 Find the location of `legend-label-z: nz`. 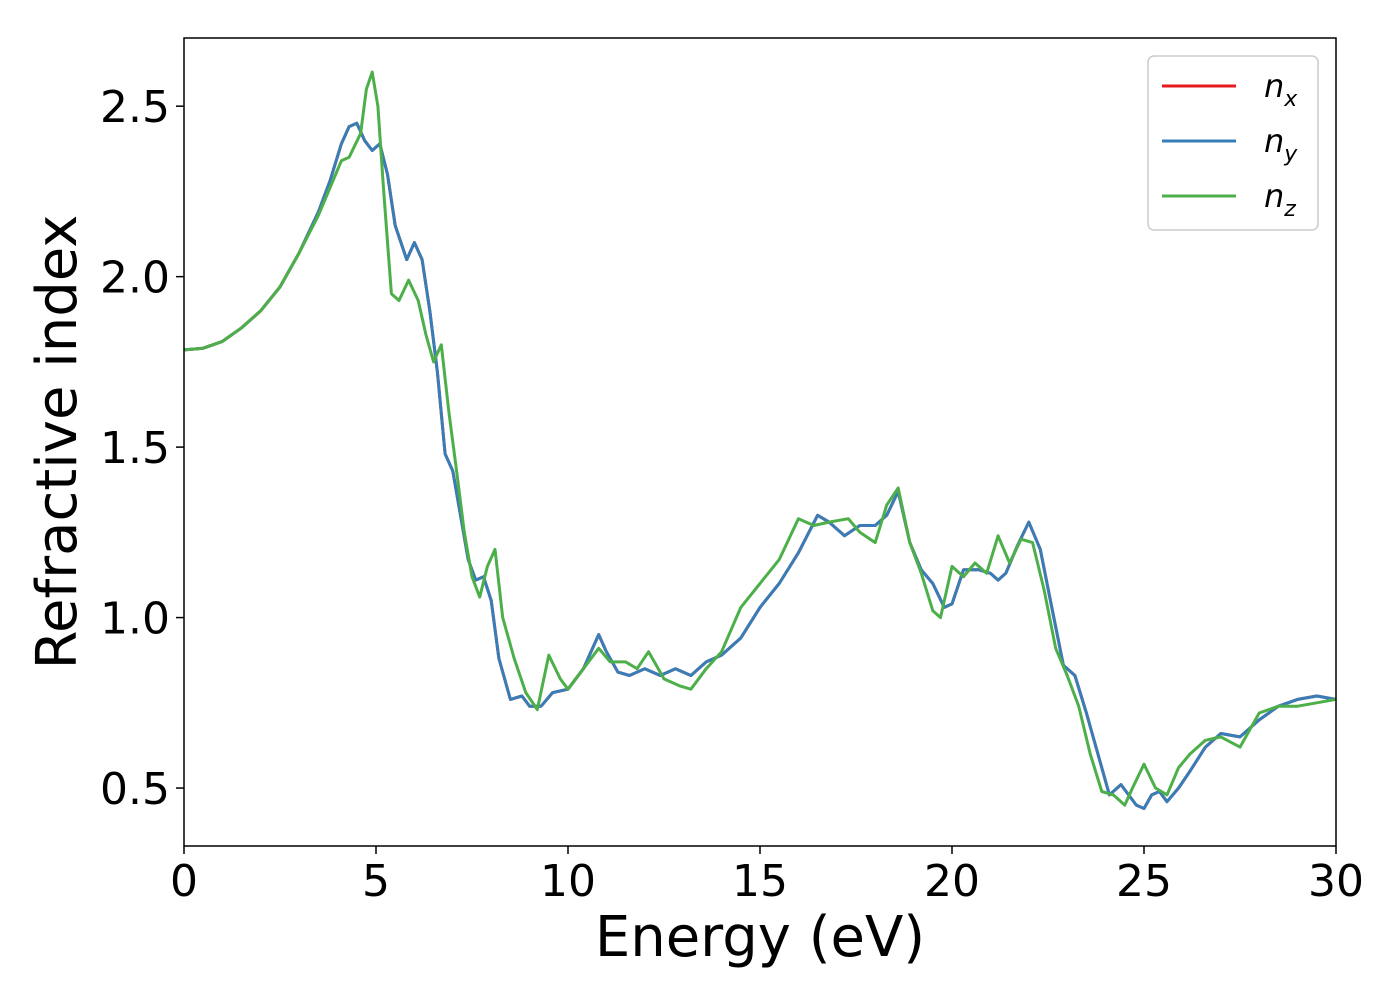

legend-label-z: nz is located at coordinates (1280, 199).